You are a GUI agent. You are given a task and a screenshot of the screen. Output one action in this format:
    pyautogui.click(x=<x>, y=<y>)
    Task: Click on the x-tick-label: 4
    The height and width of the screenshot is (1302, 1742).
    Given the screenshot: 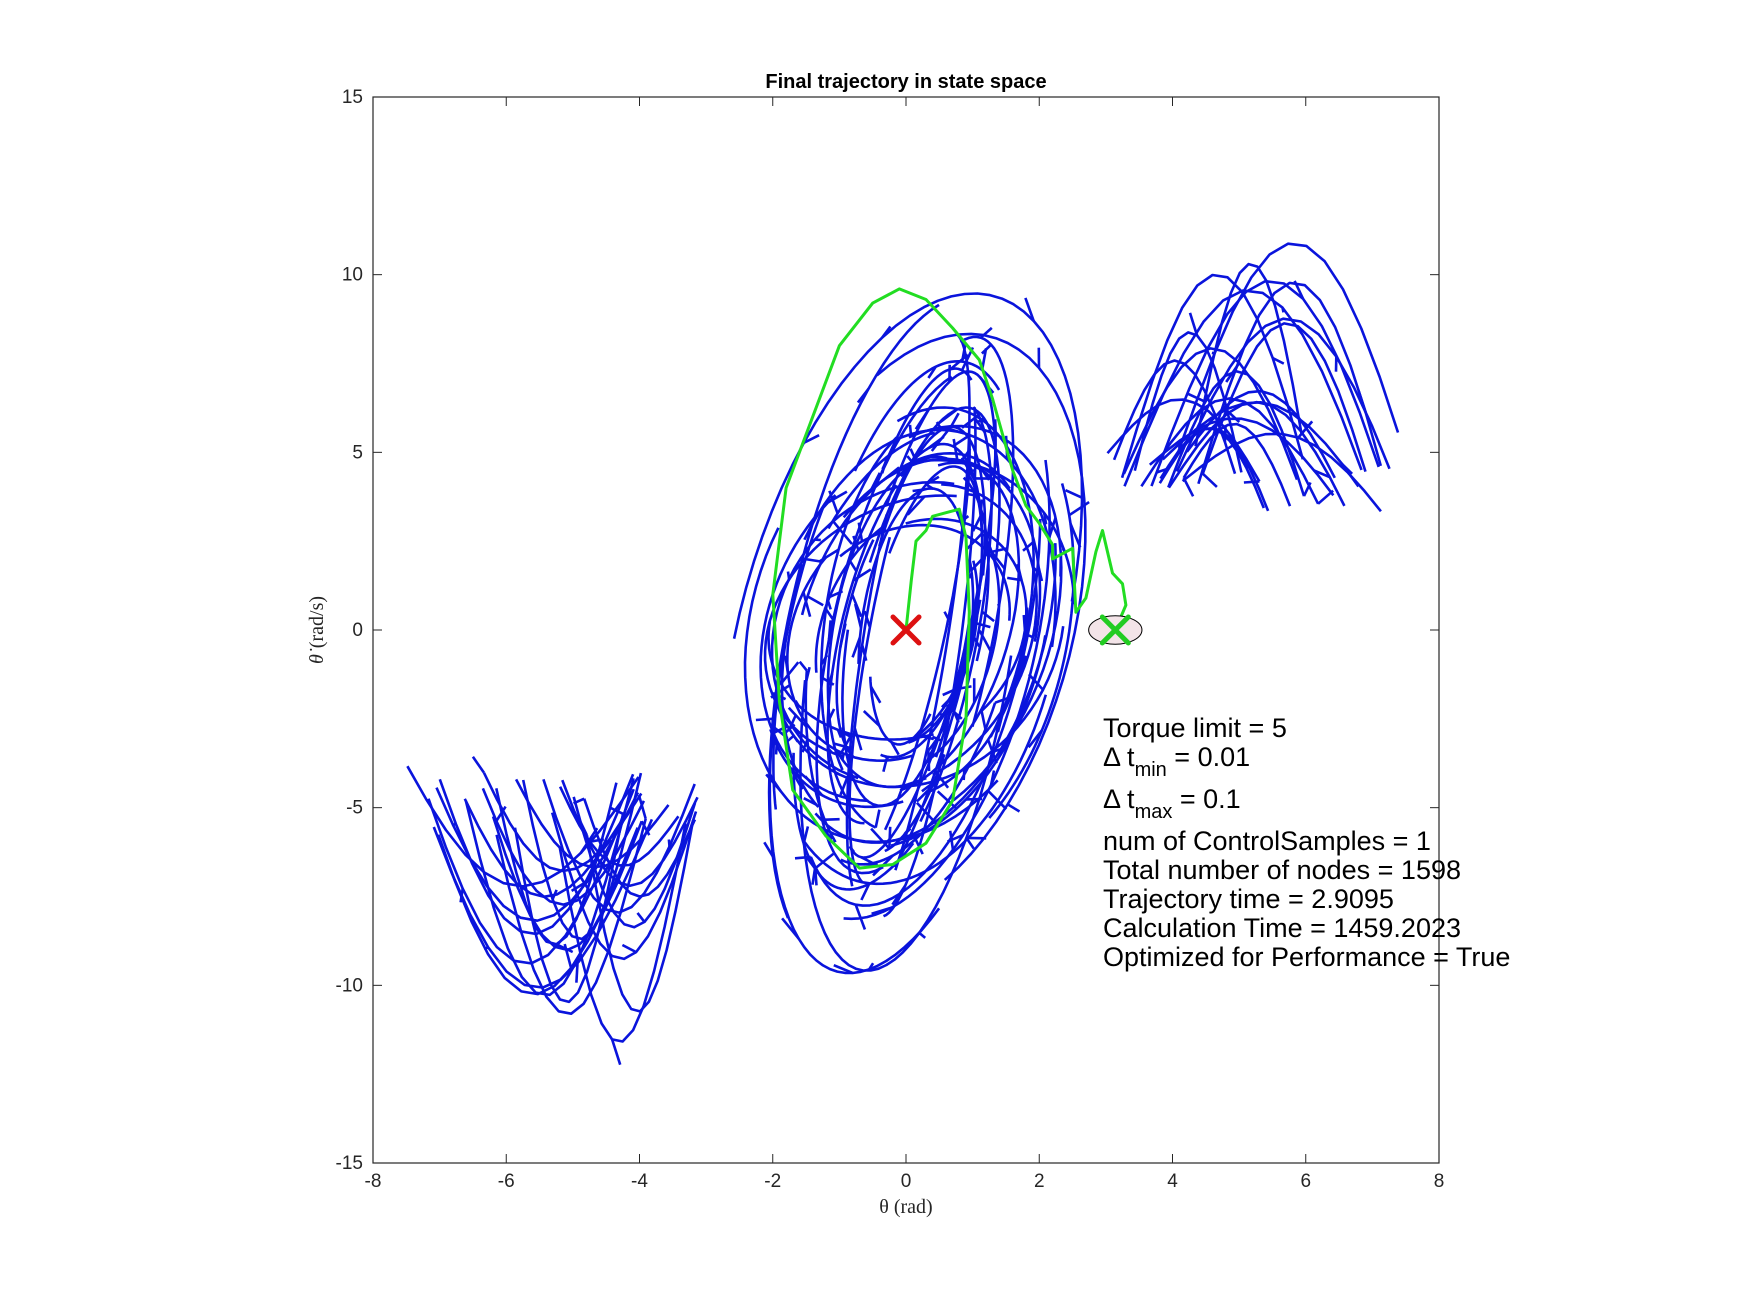 What is the action you would take?
    pyautogui.click(x=1172, y=1181)
    